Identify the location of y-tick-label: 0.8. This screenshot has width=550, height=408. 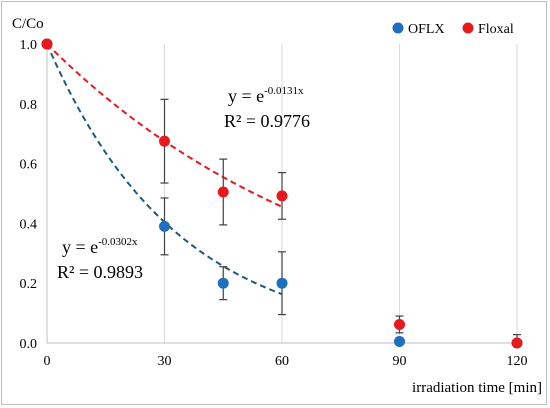
(29, 105).